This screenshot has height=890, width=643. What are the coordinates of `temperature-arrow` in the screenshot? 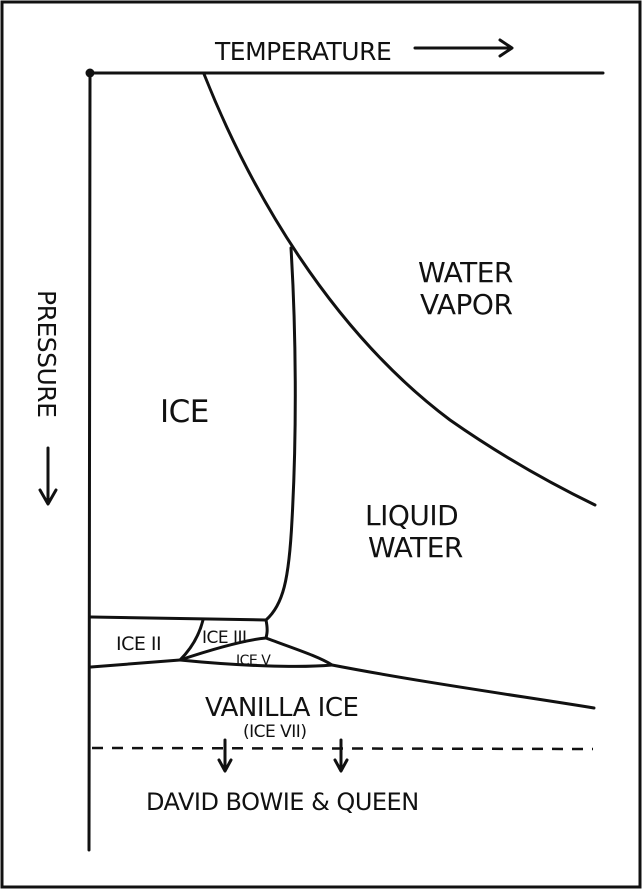 It's located at (463, 48).